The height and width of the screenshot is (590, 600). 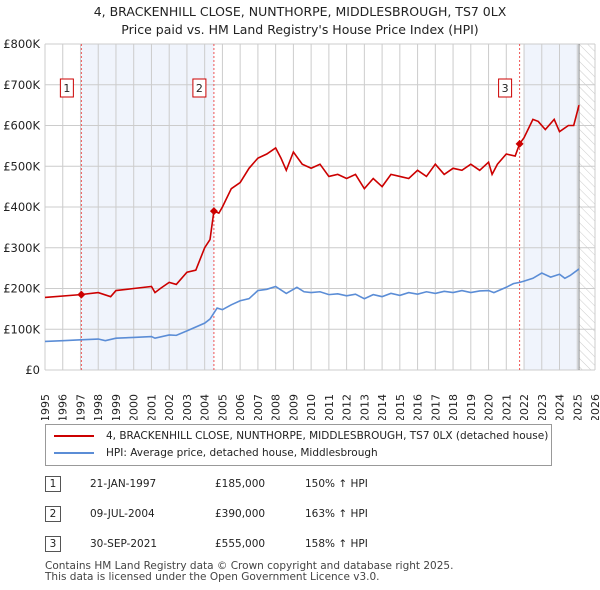 I want to click on x-tick-label: 2025, so click(x=577, y=407).